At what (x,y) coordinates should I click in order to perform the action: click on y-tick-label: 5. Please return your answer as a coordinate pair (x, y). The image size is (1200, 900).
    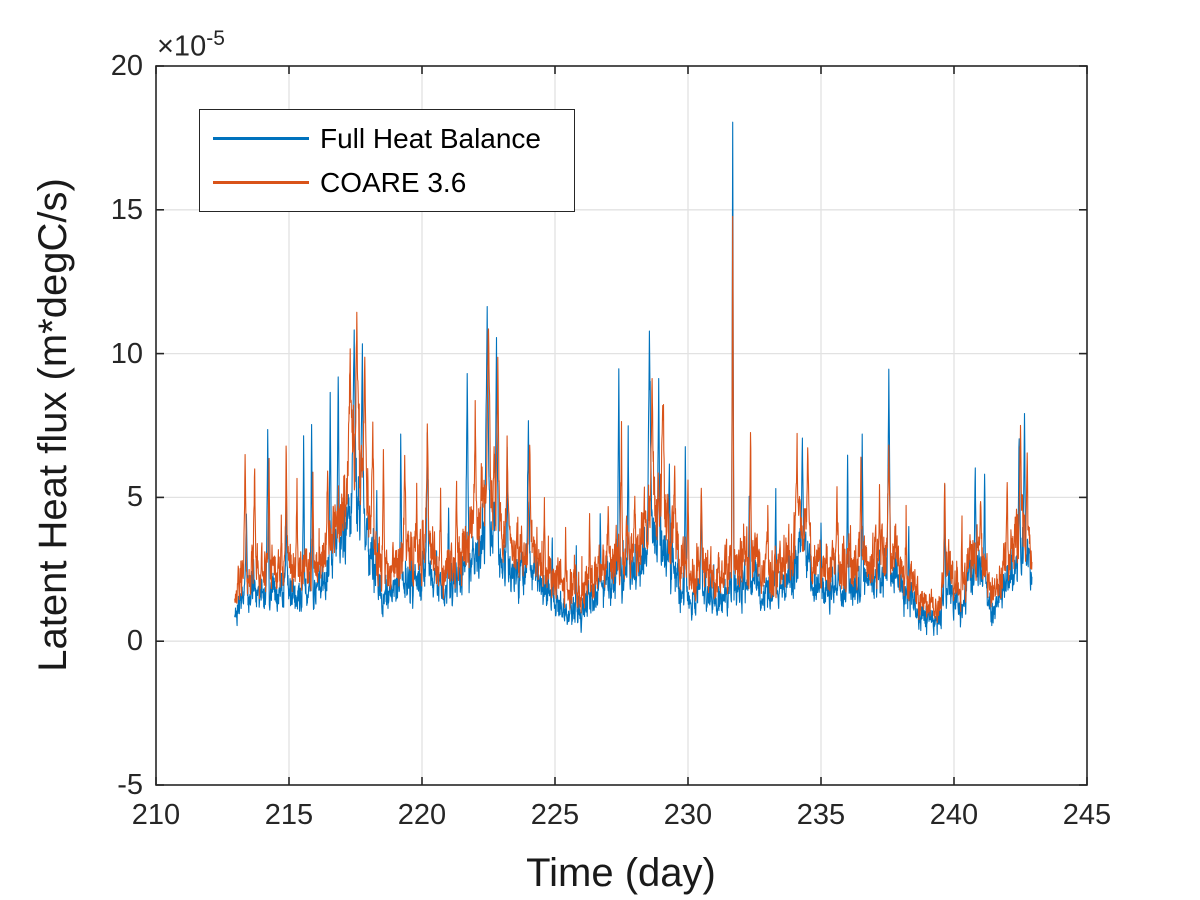
    Looking at the image, I should click on (134, 497).